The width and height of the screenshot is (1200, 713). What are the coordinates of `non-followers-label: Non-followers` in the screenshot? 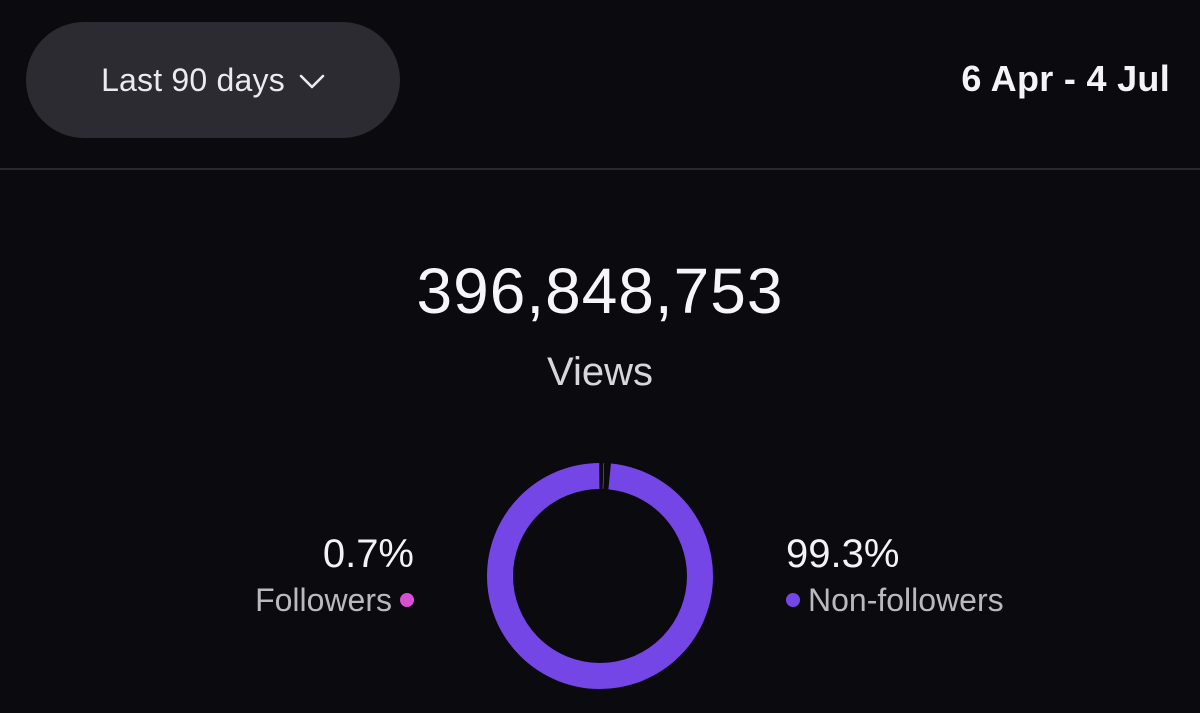 It's located at (906, 600).